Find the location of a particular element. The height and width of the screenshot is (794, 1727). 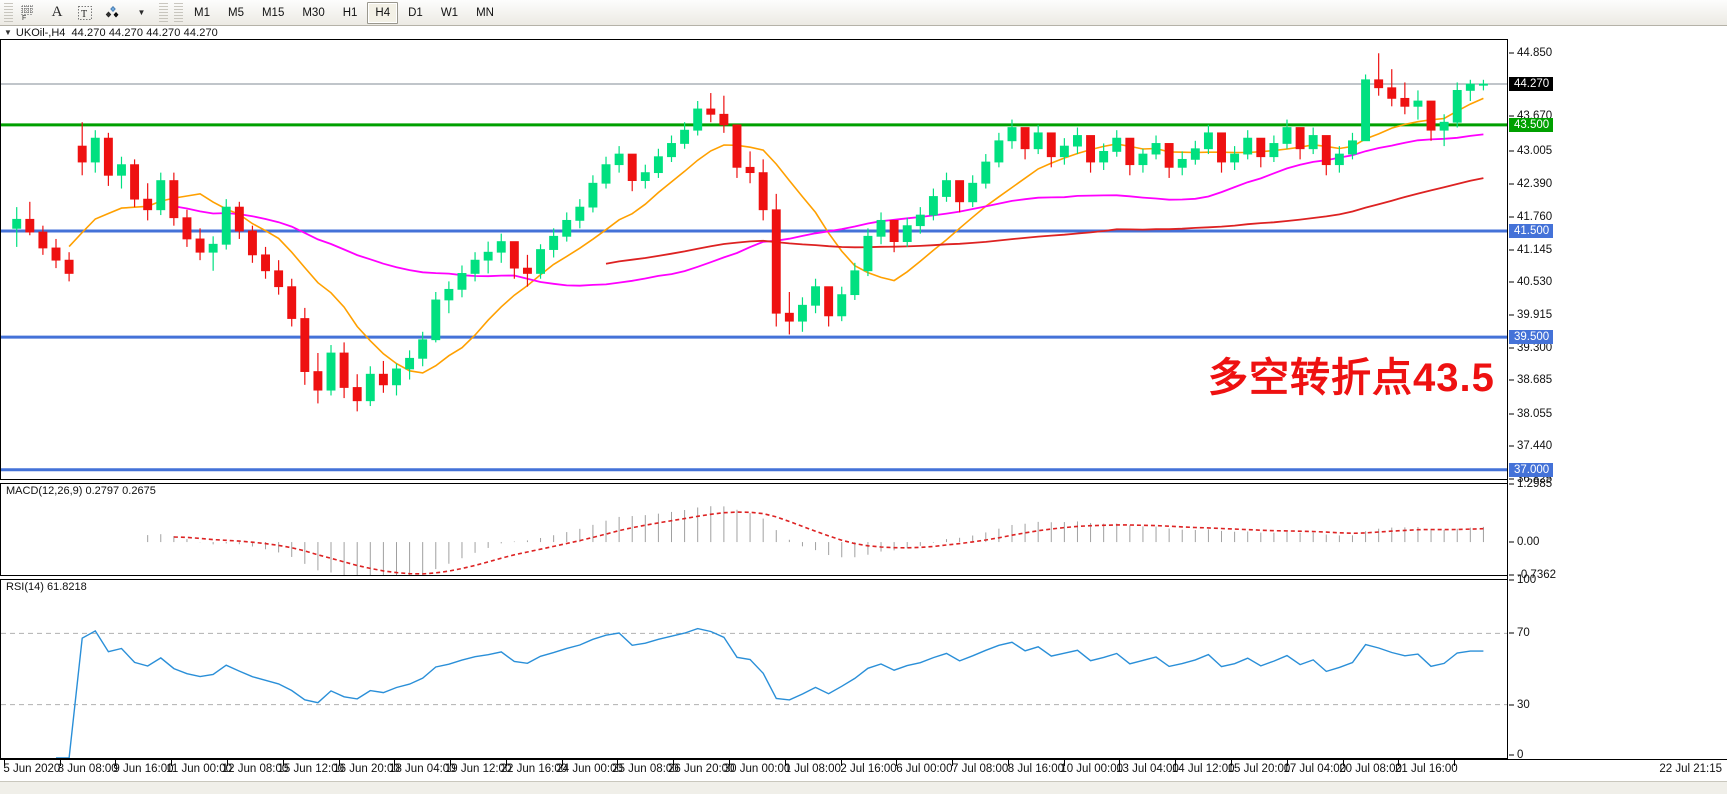

time-axis-label: 15 Jul 20:00 is located at coordinates (1259, 769).